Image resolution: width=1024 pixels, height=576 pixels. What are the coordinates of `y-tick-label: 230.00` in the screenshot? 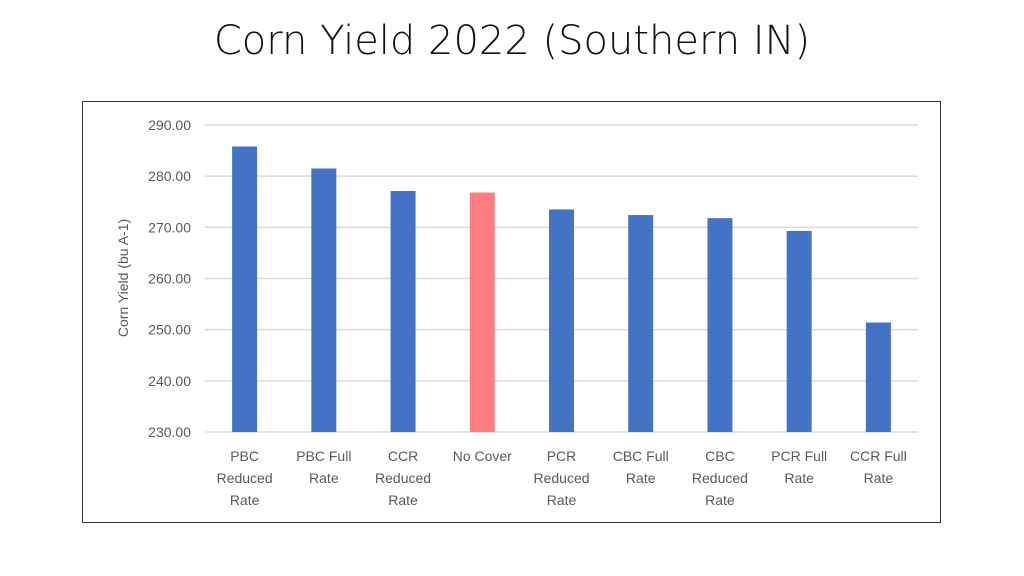 It's located at (169, 432).